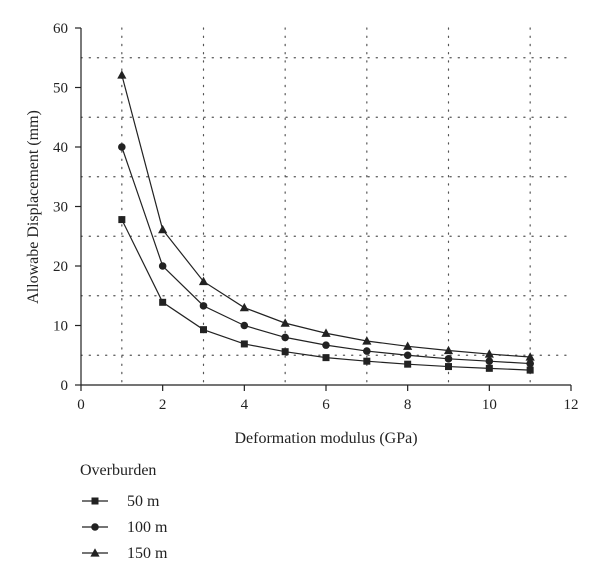 The image size is (600, 576). Describe the element at coordinates (118, 470) in the screenshot. I see `legend-title: Overburden` at that location.